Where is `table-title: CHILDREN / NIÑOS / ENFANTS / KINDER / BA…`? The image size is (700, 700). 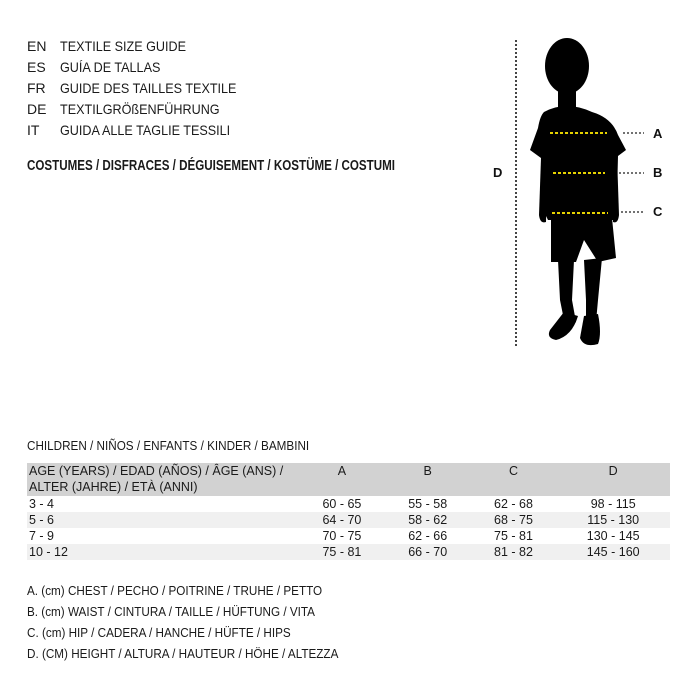
table-title: CHILDREN / NIÑOS / ENFANTS / KINDER / BA… is located at coordinates (168, 445).